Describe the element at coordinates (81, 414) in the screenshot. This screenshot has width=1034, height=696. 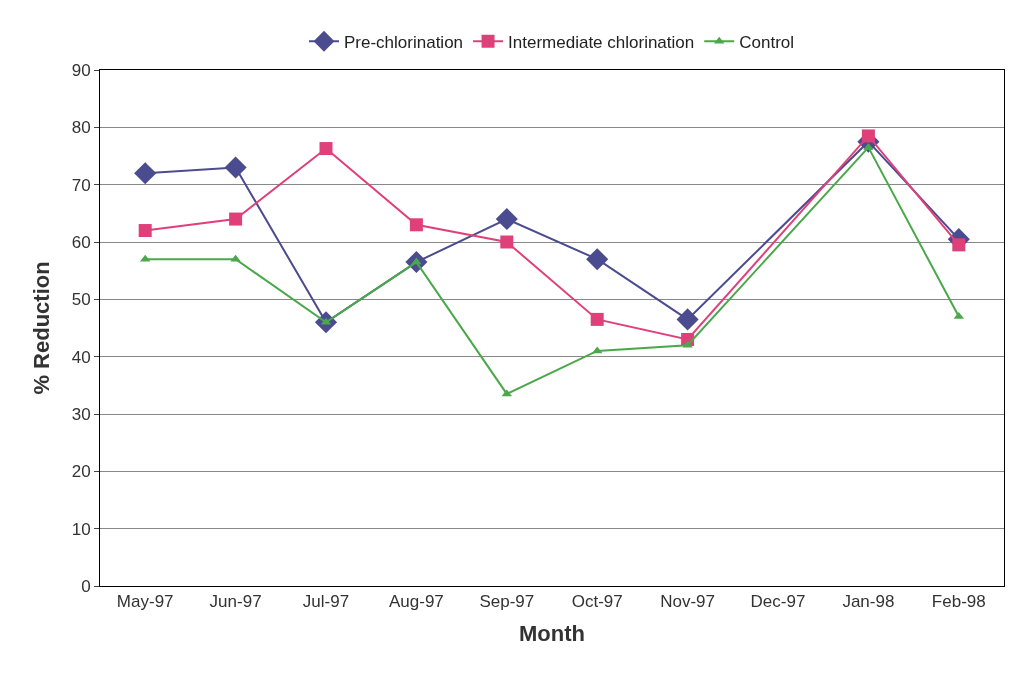
I see `y-tick-label: 30` at that location.